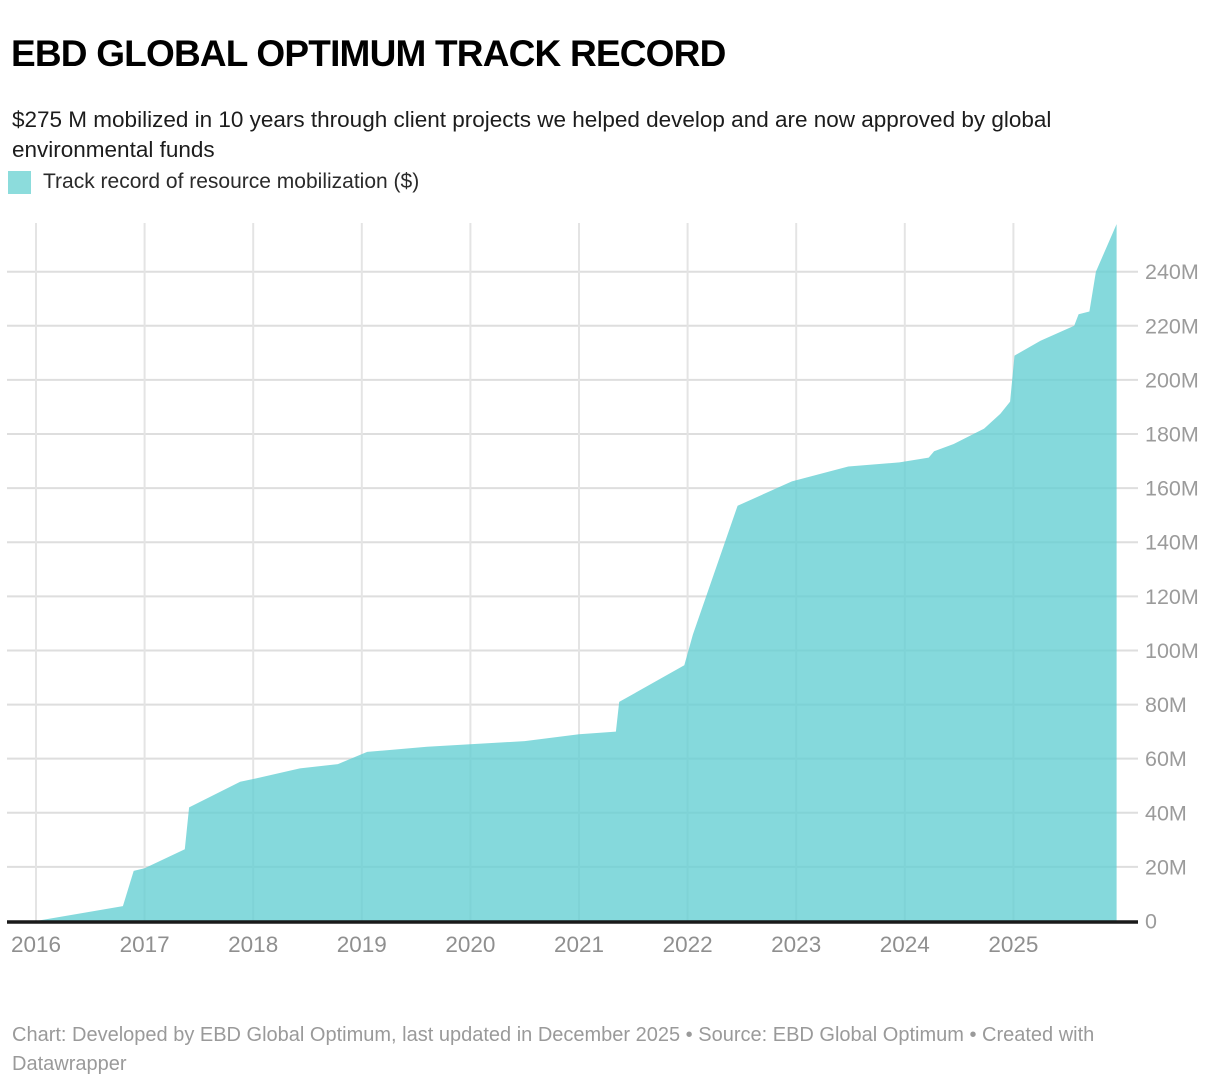  Describe the element at coordinates (1172, 435) in the screenshot. I see `svg-text: 180M` at that location.